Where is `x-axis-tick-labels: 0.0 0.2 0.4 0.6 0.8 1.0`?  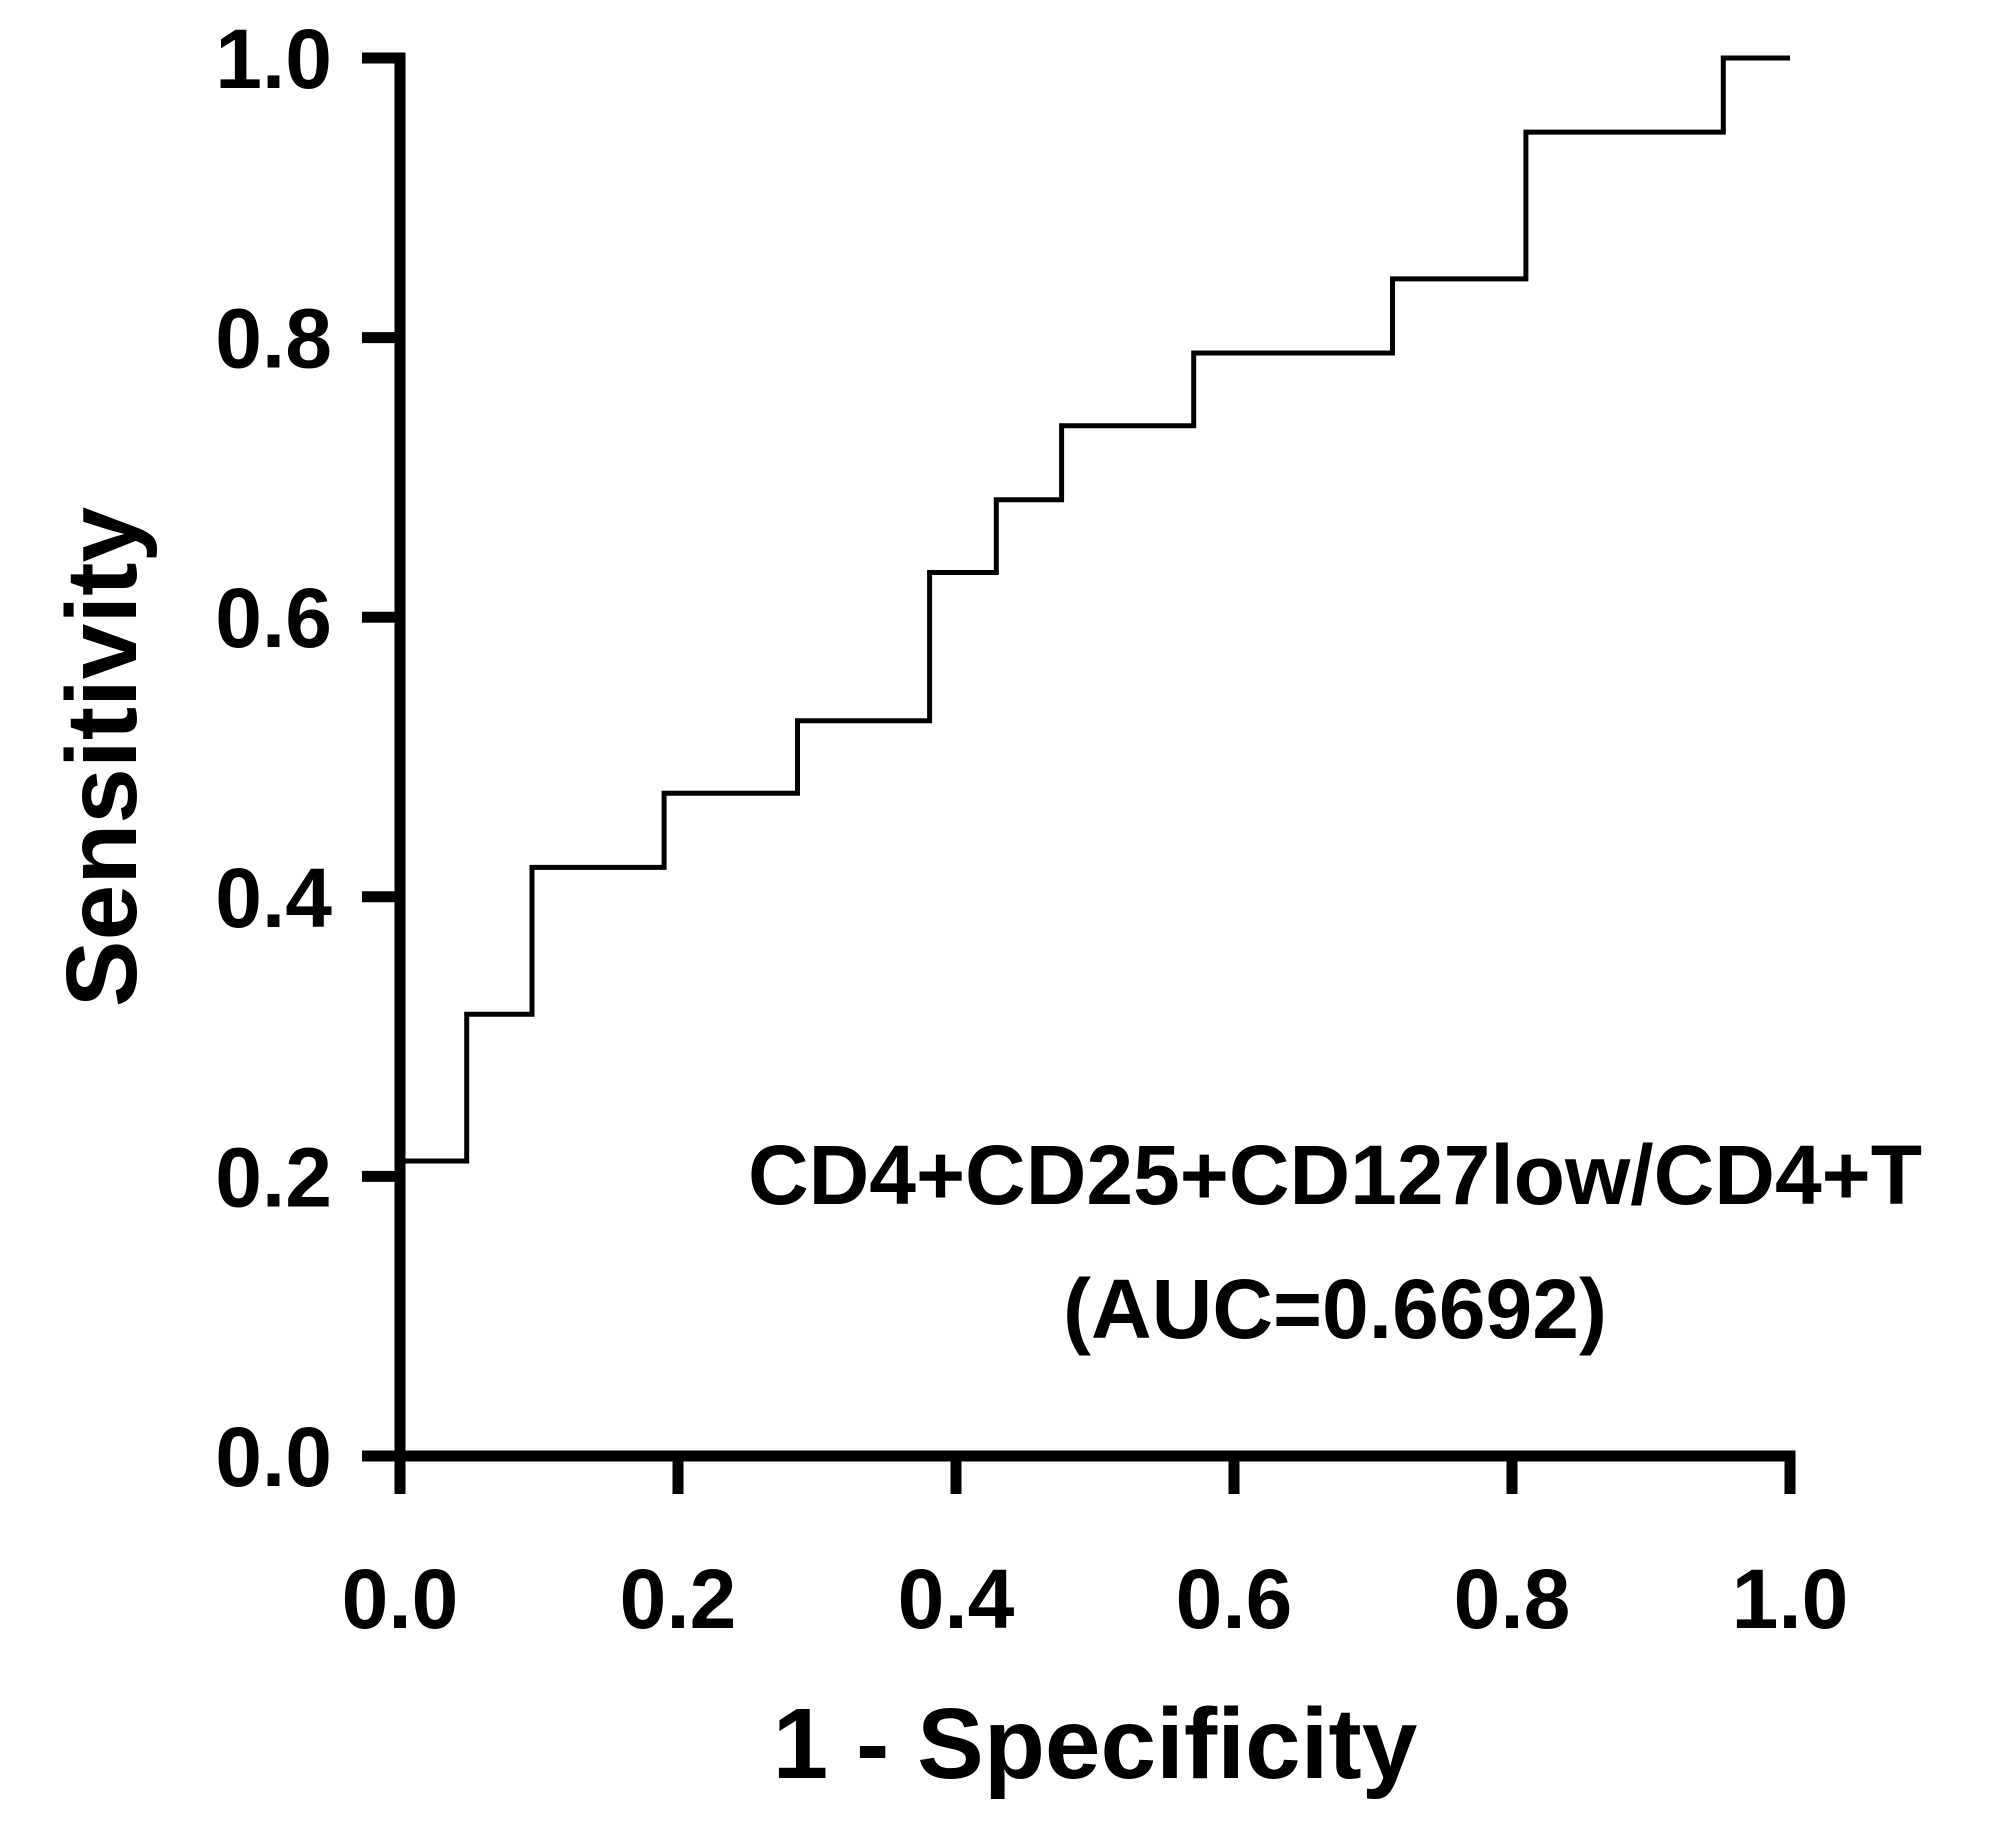
x-axis-tick-labels: 0.0 0.2 0.4 0.6 0.8 1.0 is located at coordinates (1095, 1599).